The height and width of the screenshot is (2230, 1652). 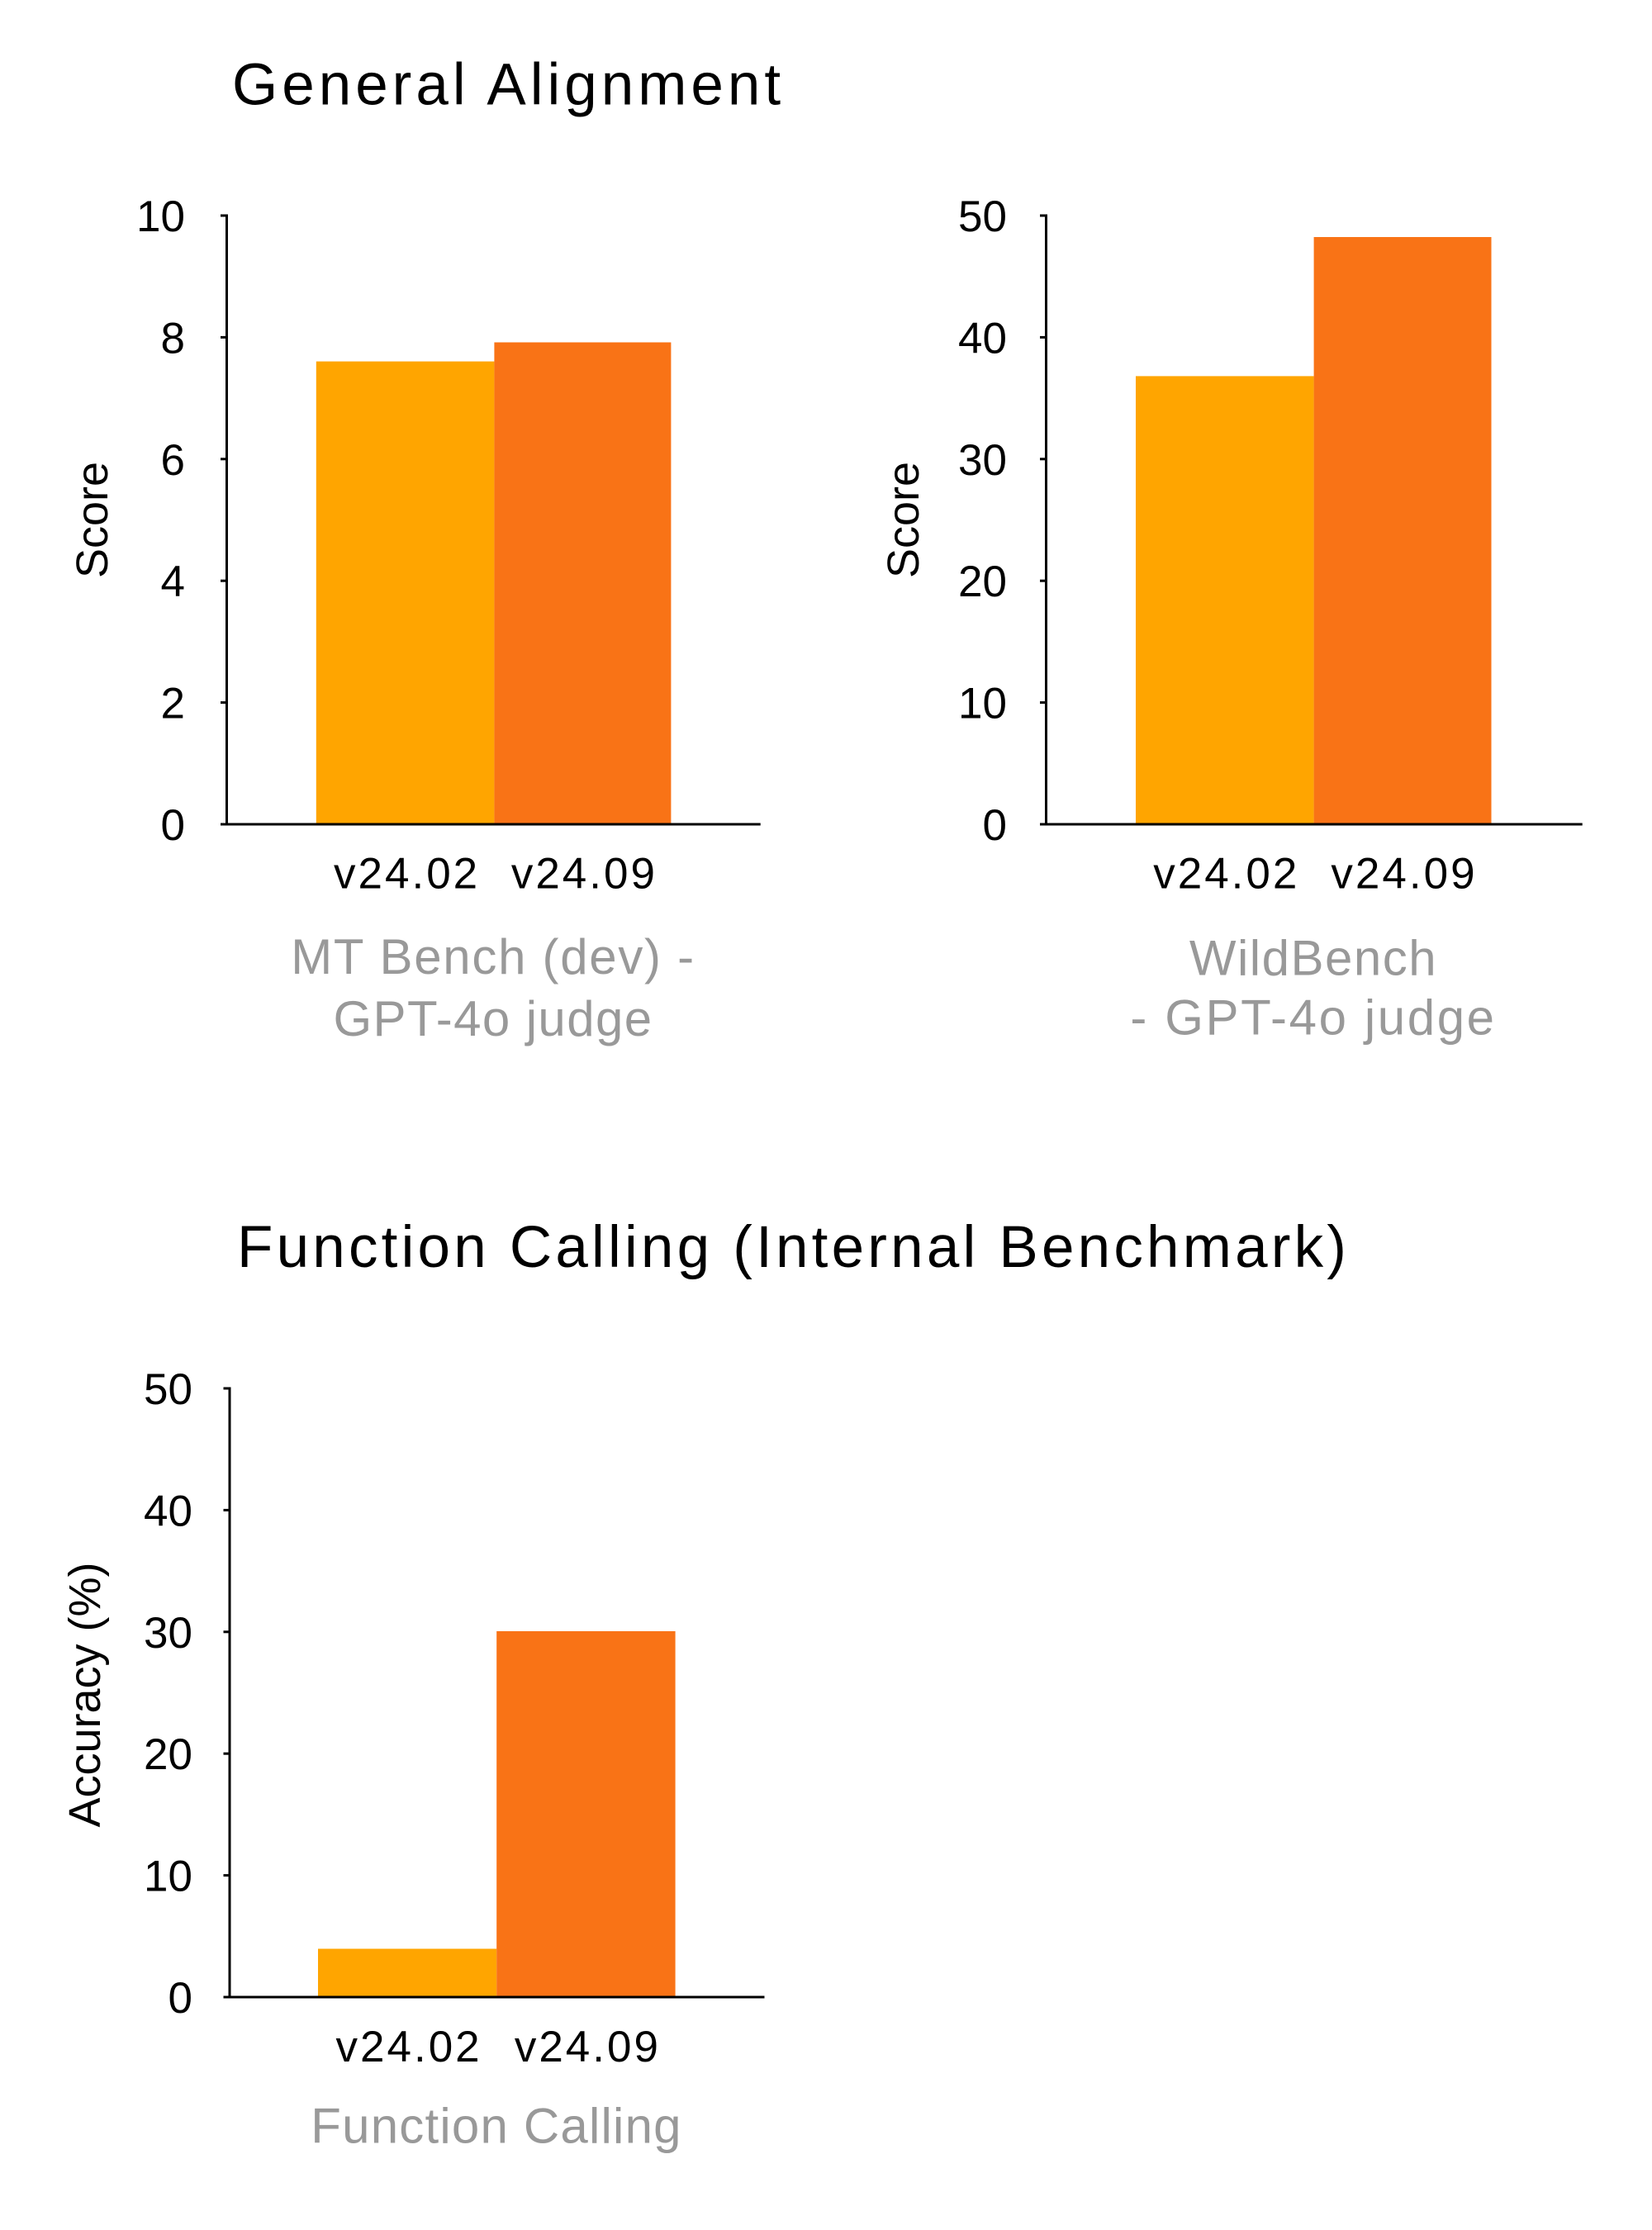 I want to click on svg-text: Accuracy (%), so click(x=85, y=1694).